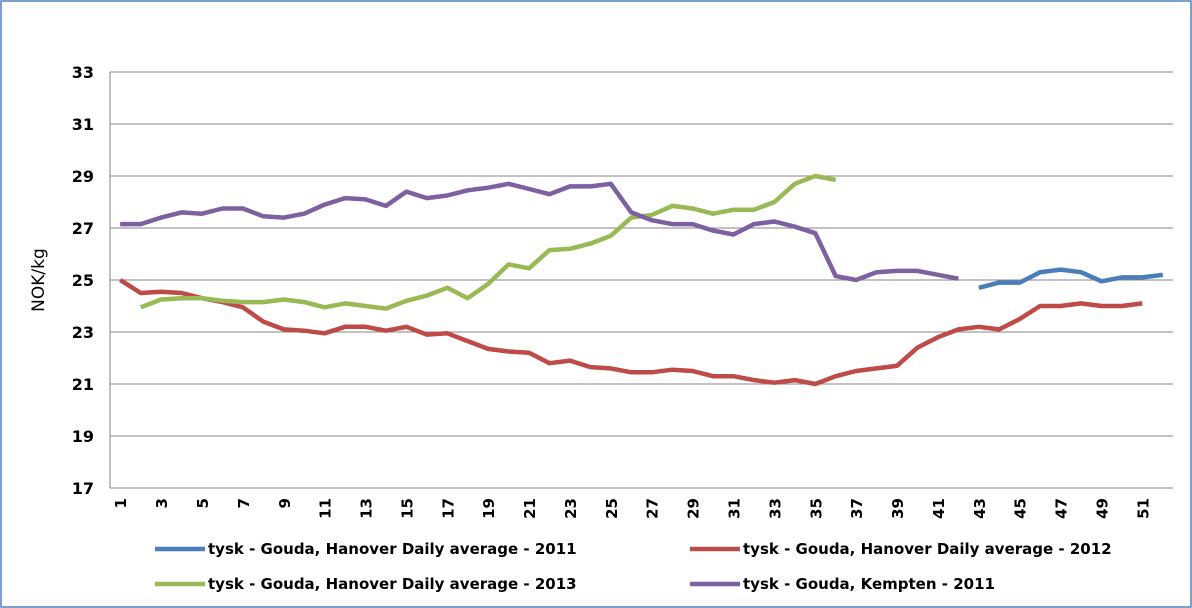  I want to click on x-tick-label: 15, so click(407, 508).